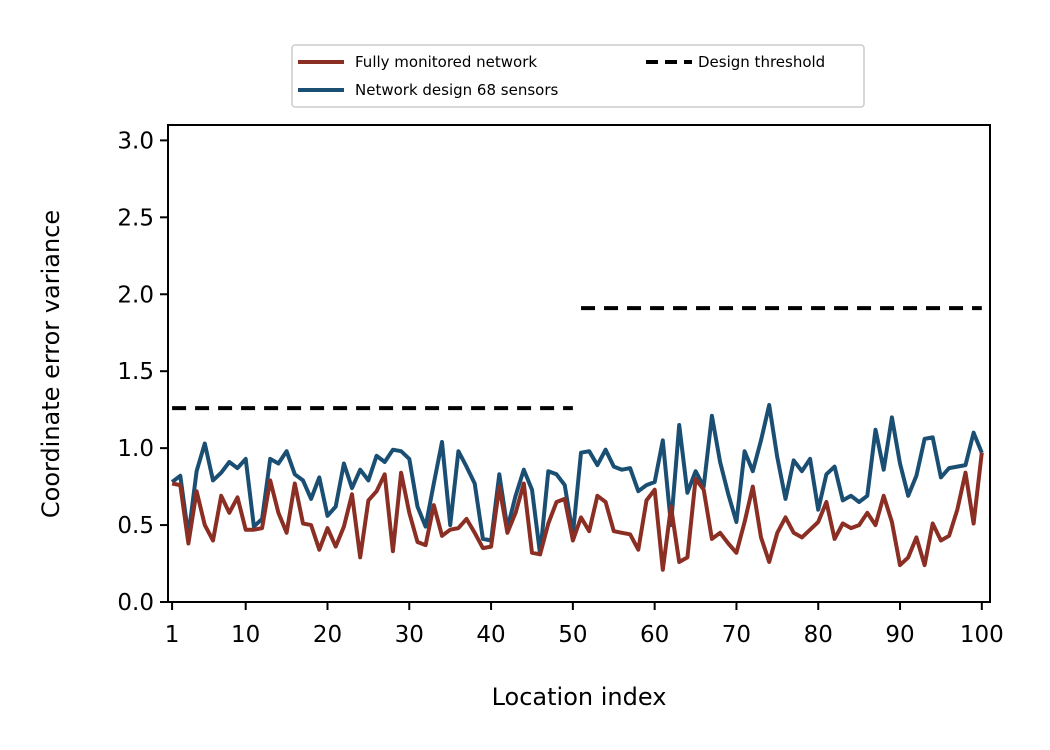 This screenshot has width=1050, height=750. What do you see at coordinates (899, 635) in the screenshot?
I see `x-tick-label: 90` at bounding box center [899, 635].